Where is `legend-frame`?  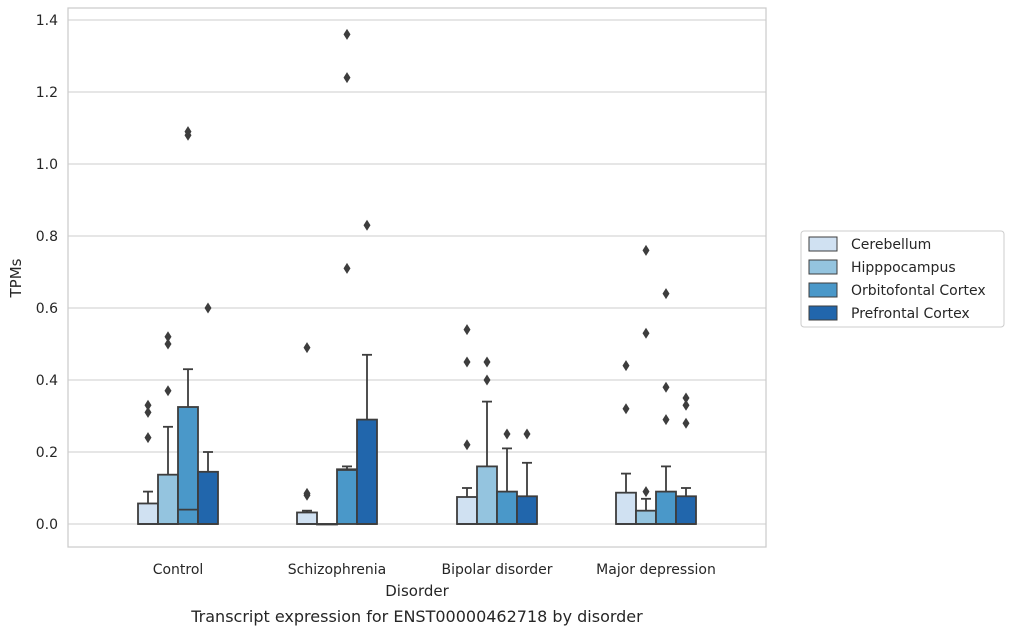
legend-frame is located at coordinates (902, 279).